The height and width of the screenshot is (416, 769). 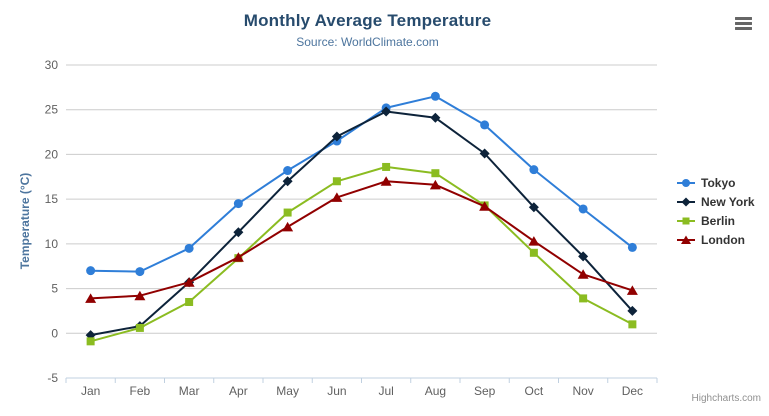 I want to click on legend-item-berlin: Berlin, so click(x=715, y=221).